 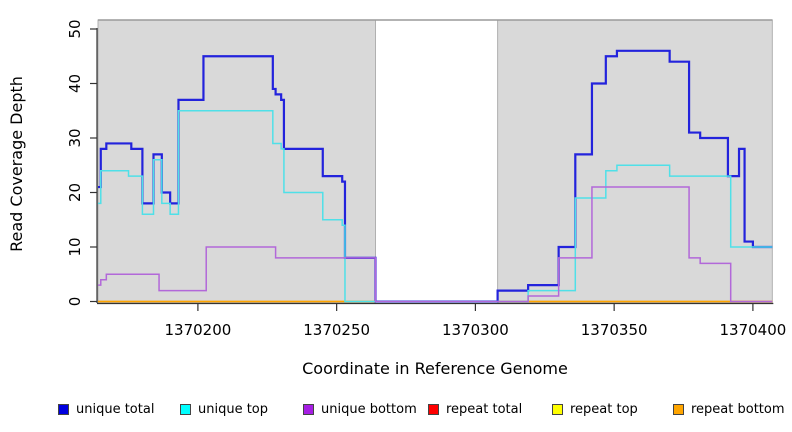 I want to click on legend-item-unique-bottom: unique bottom, so click(x=360, y=409).